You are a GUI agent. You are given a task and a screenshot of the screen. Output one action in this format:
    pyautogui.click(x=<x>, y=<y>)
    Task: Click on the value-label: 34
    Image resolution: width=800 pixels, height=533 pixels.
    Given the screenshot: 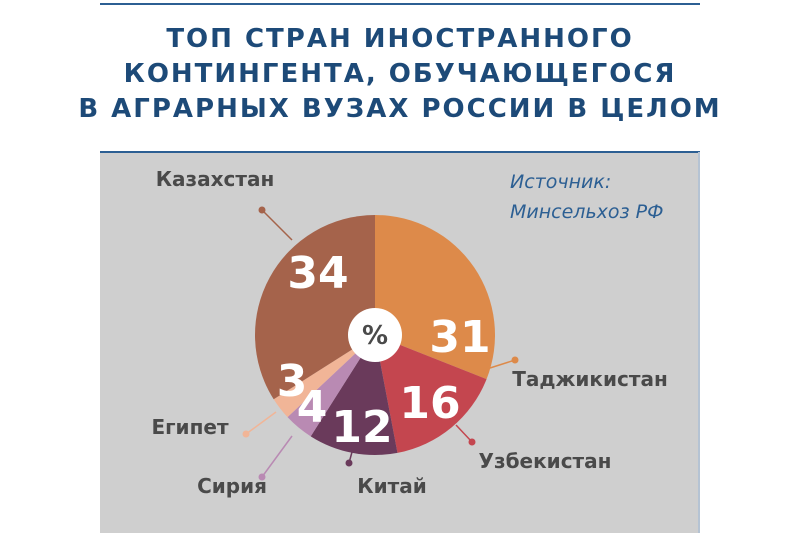 What is the action you would take?
    pyautogui.click(x=317, y=273)
    